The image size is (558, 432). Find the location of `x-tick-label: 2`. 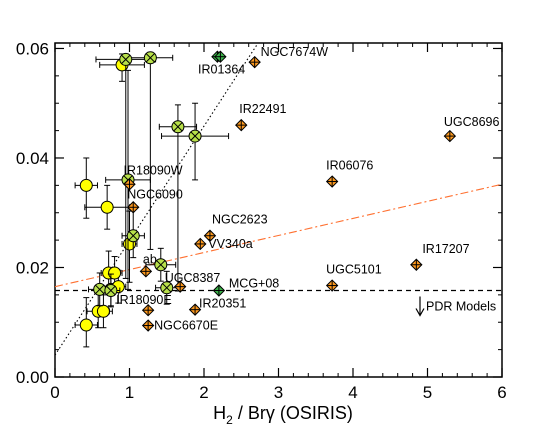

x-tick-label: 2 is located at coordinates (203, 392).